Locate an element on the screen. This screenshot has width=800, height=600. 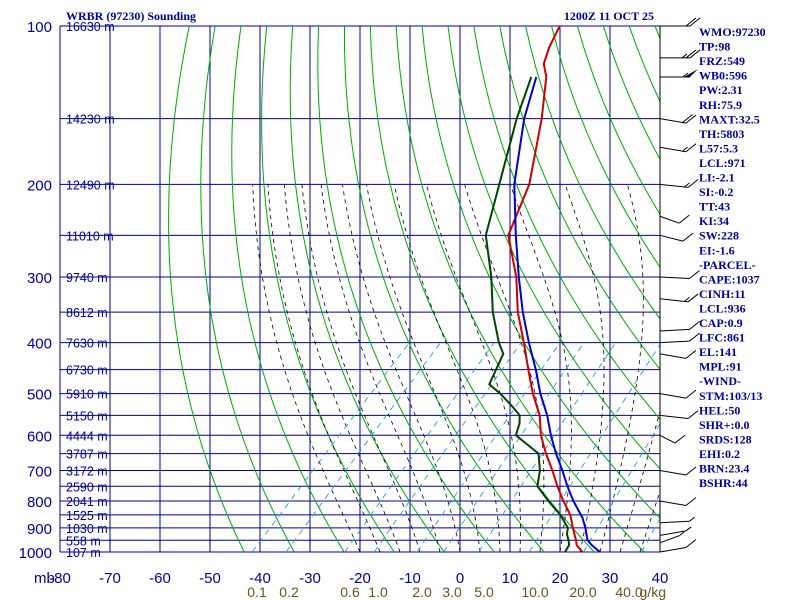
index-value: EI:-1.6 is located at coordinates (717, 250).